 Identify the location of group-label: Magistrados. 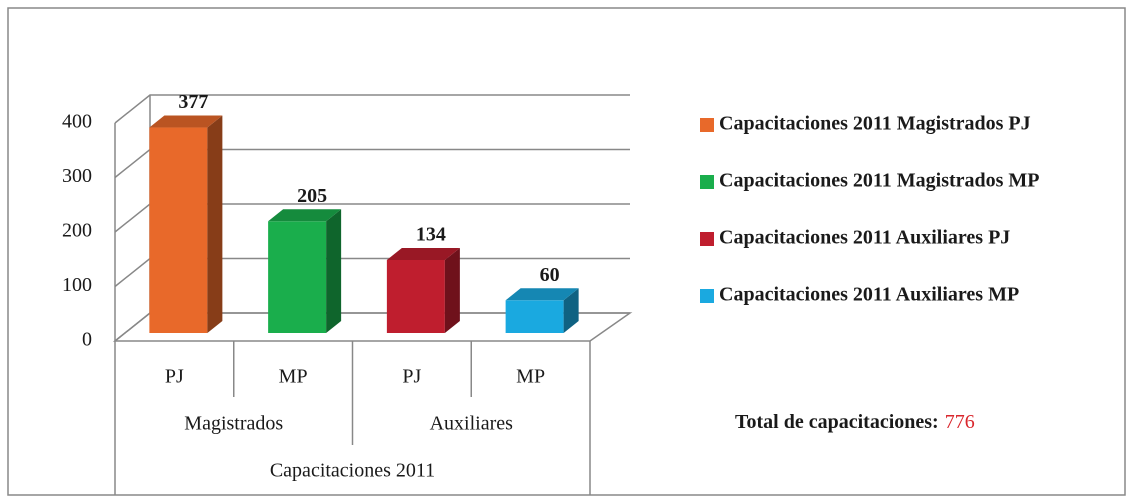
(233, 424).